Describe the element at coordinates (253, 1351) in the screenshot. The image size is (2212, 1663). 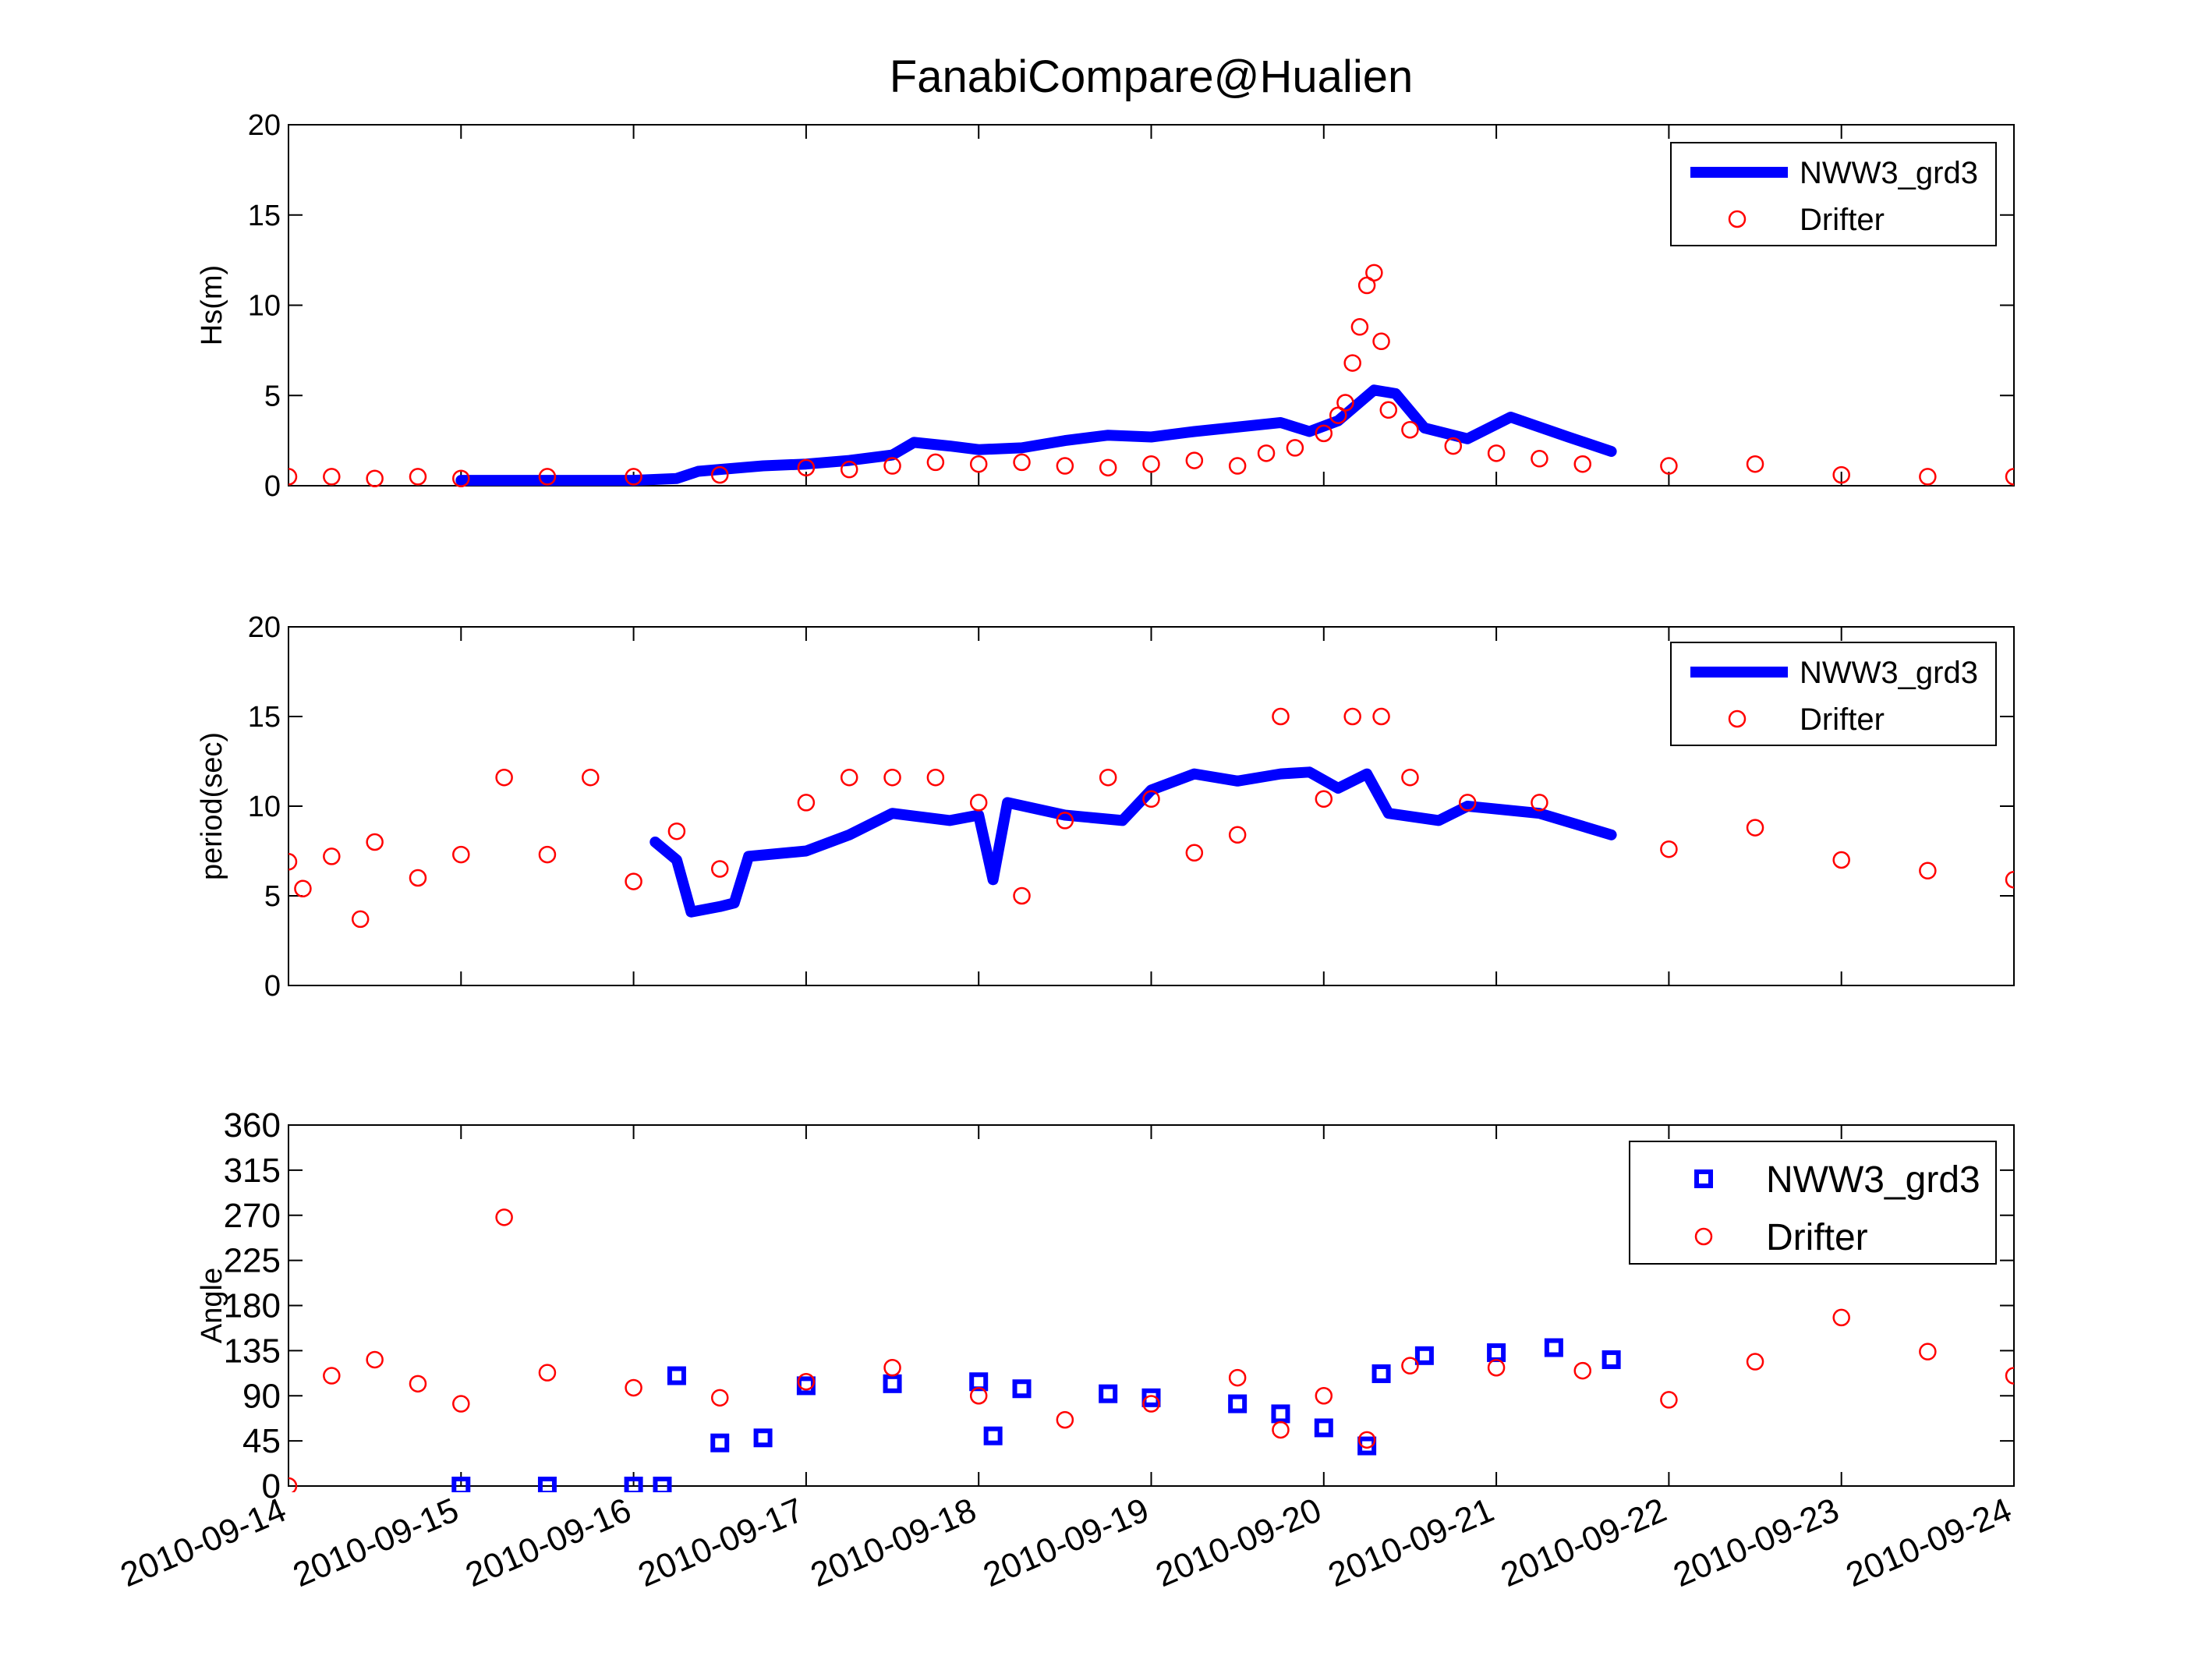
I see `y-tick-label: 135` at that location.